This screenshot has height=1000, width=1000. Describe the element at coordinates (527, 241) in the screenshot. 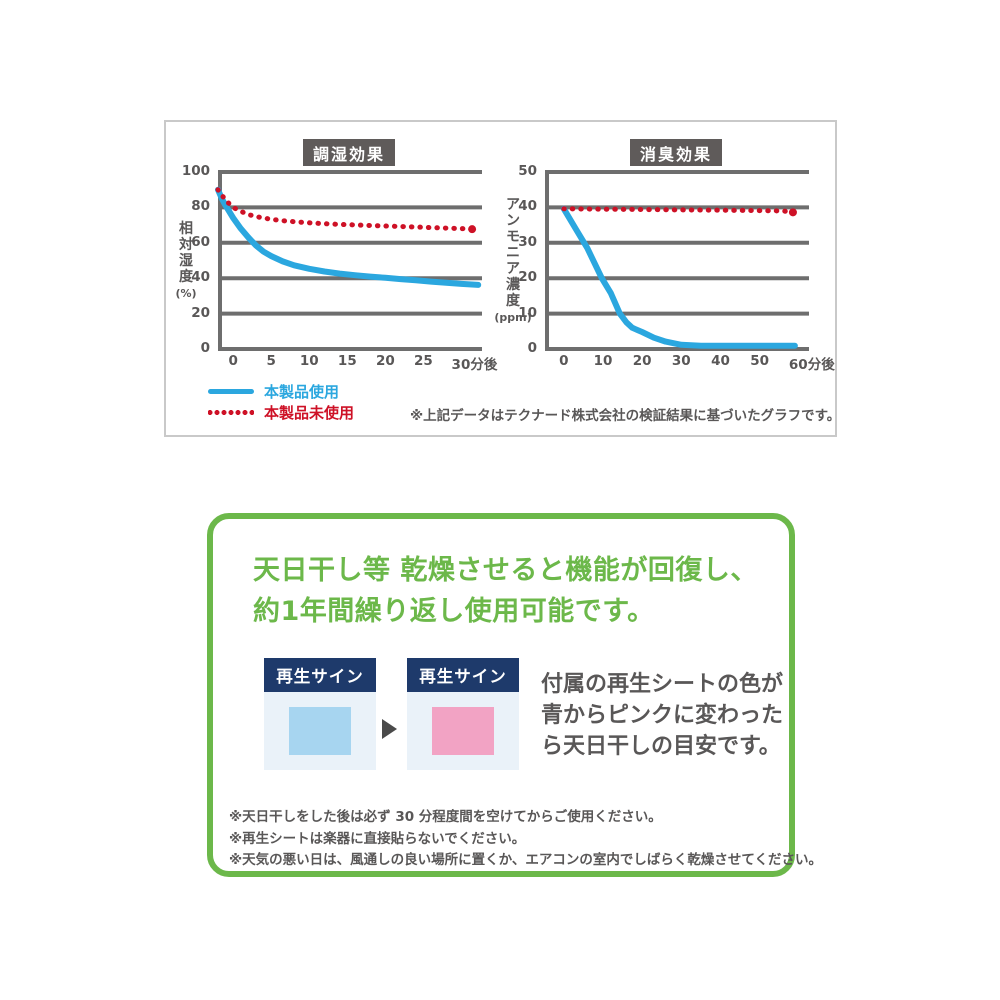

I see `y-tick-label: 30` at that location.